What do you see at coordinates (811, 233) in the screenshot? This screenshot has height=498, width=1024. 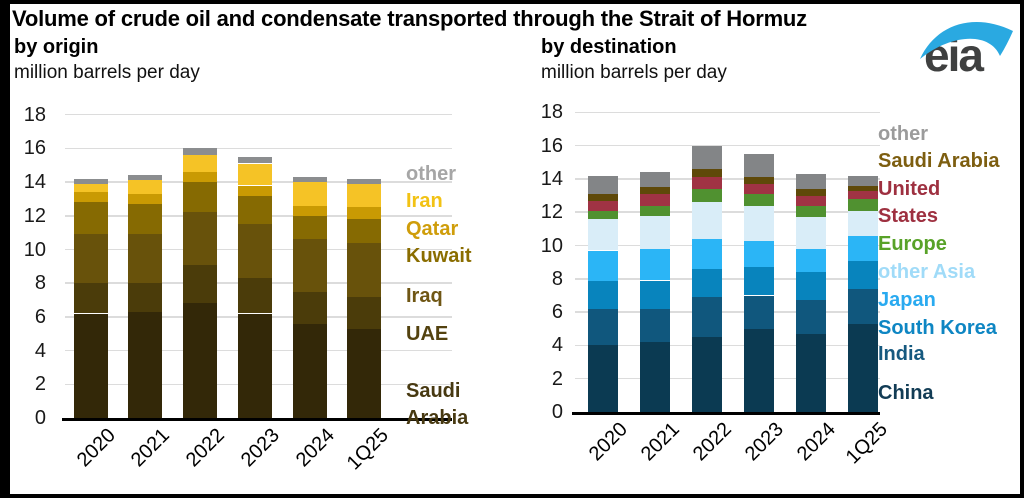 I see `bar-segment-other-asia-2024` at bounding box center [811, 233].